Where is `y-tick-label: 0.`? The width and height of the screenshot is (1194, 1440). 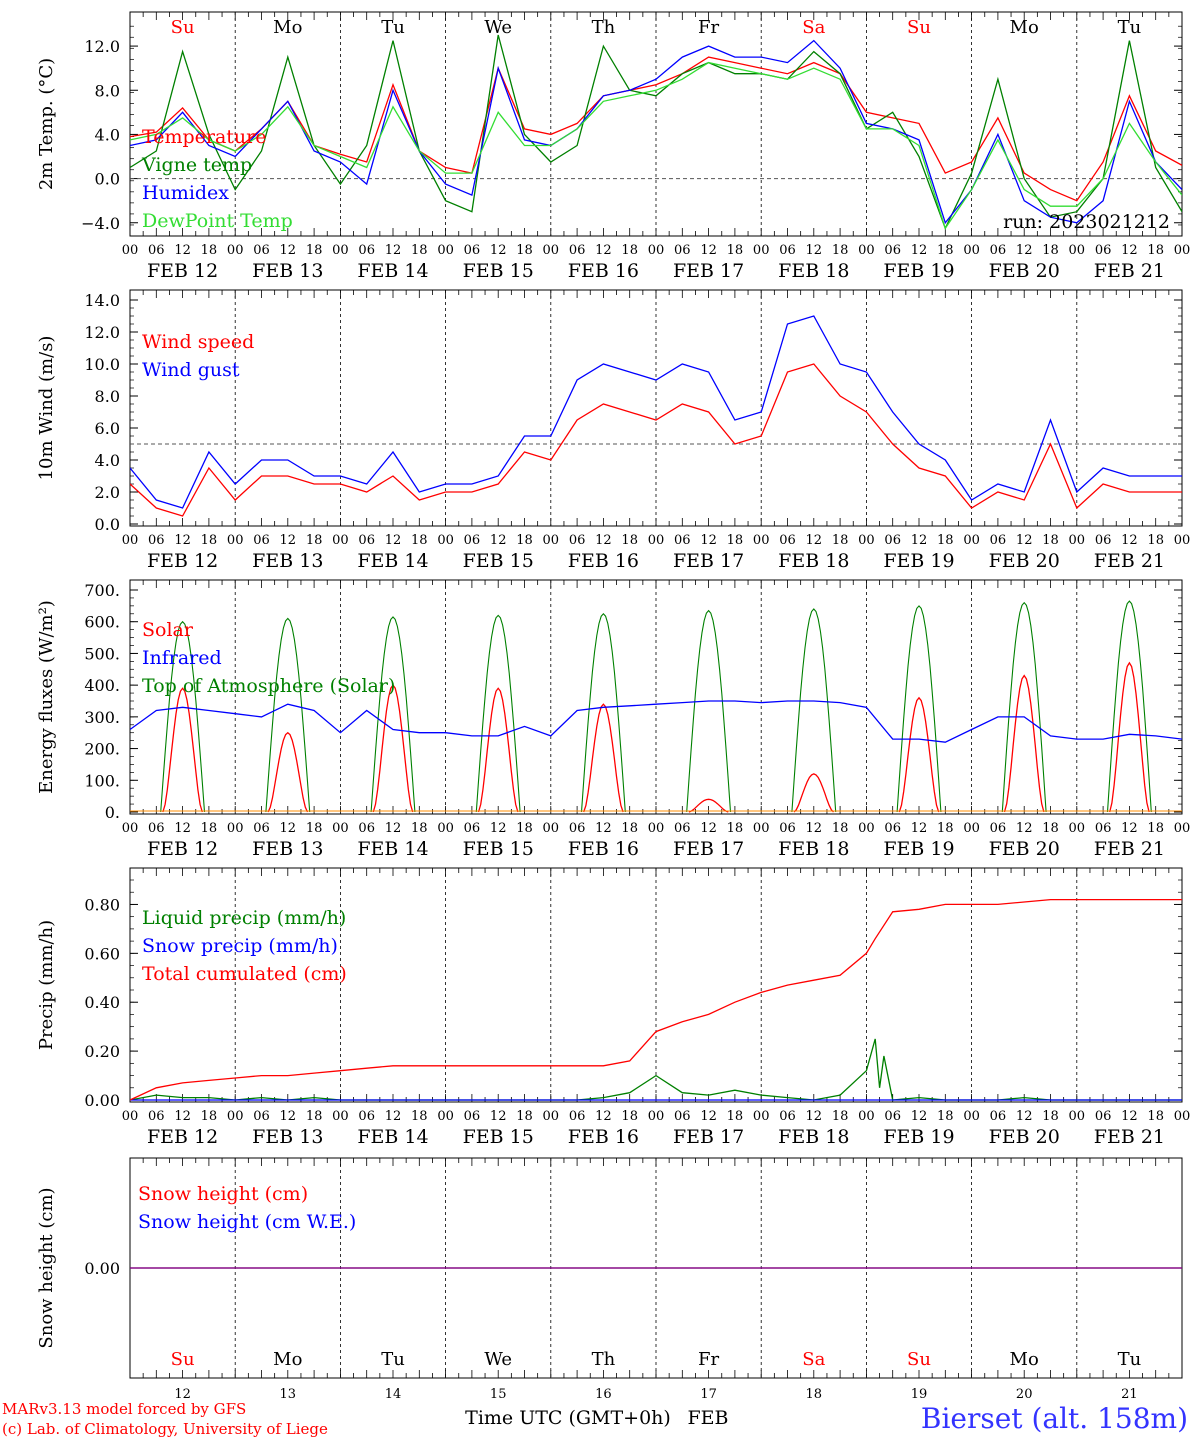
y-tick-label: 0. is located at coordinates (112, 812).